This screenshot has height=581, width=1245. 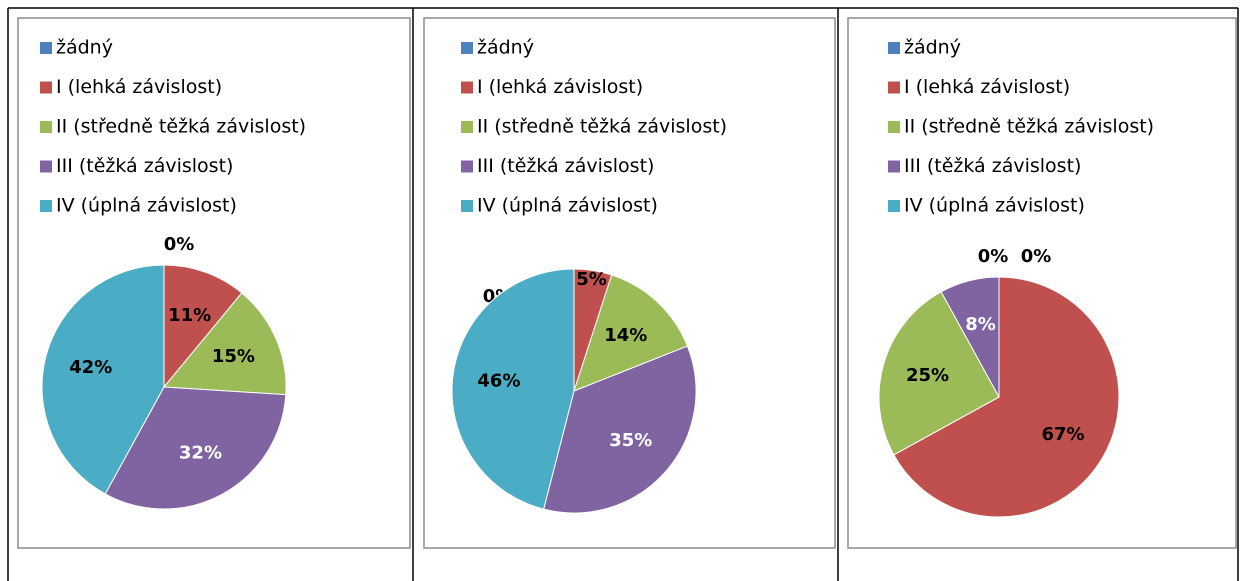 What do you see at coordinates (233, 356) in the screenshot?
I see `data-label: 15%` at bounding box center [233, 356].